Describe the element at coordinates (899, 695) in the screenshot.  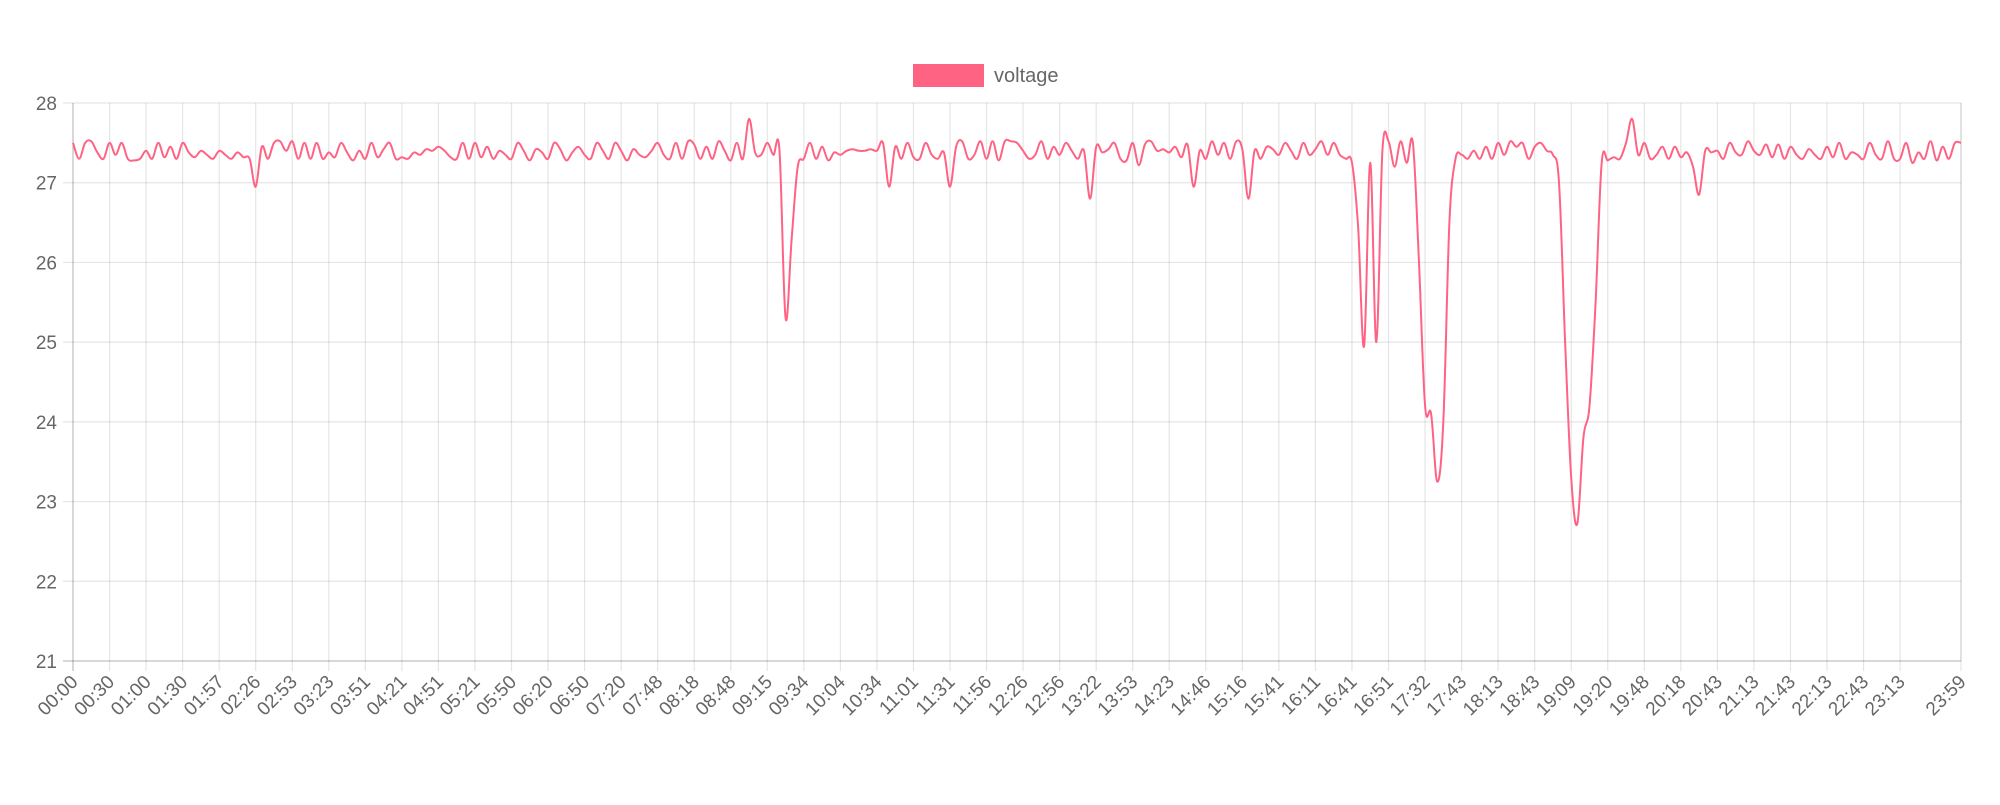
I see `x-tick-label: 11:01` at that location.